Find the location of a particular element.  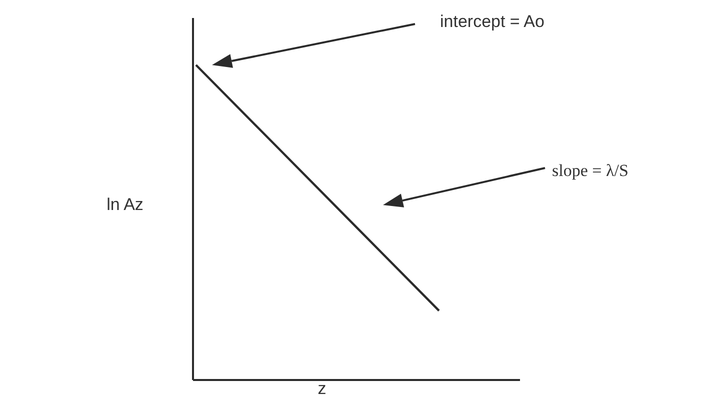

y-axis-title: ln Az is located at coordinates (125, 204).